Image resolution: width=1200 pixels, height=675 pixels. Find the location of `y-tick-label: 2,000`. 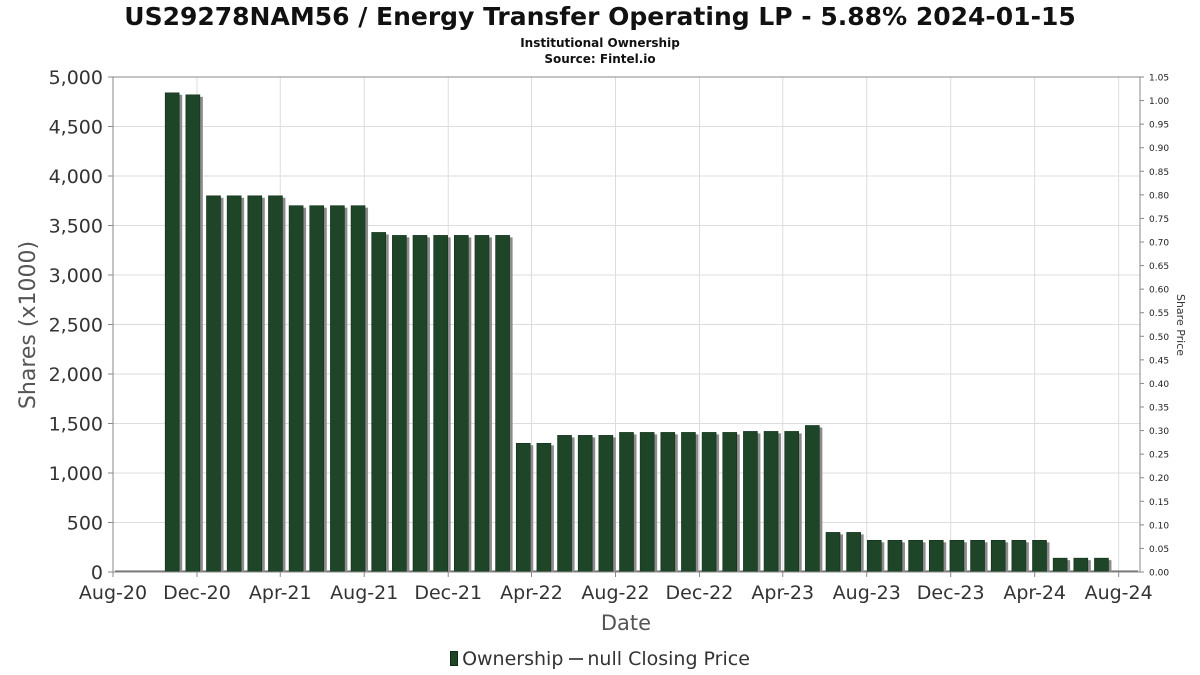

y-tick-label: 2,000 is located at coordinates (76, 375).